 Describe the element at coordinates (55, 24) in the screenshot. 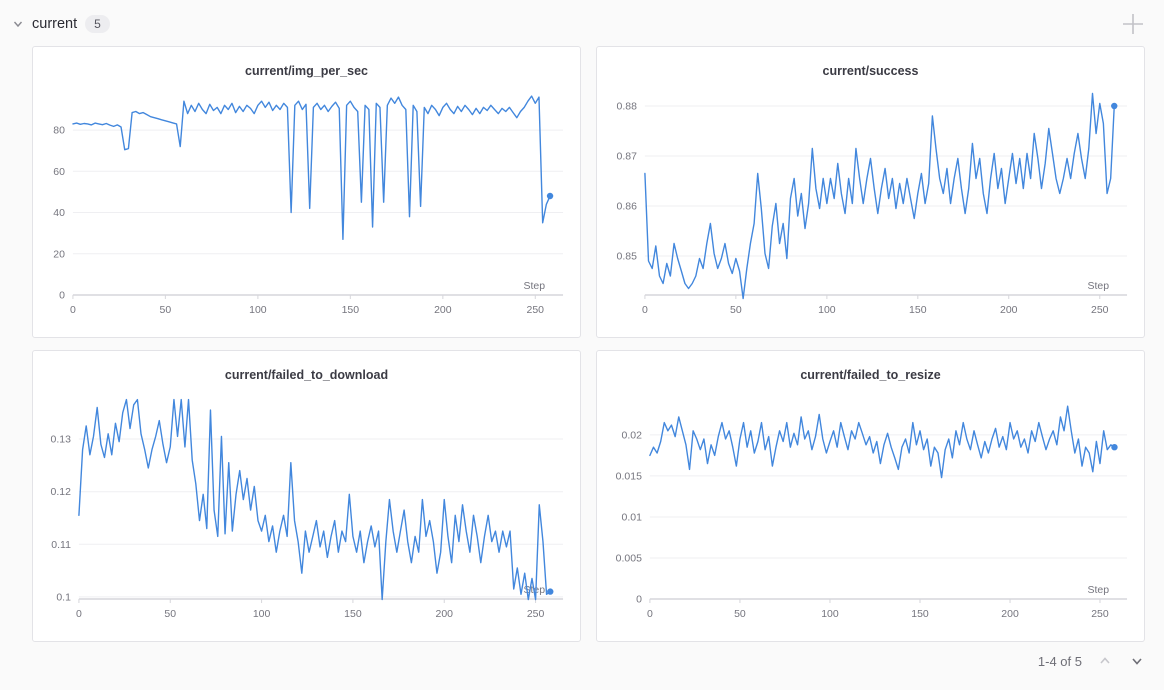

I see `section-title: current` at that location.